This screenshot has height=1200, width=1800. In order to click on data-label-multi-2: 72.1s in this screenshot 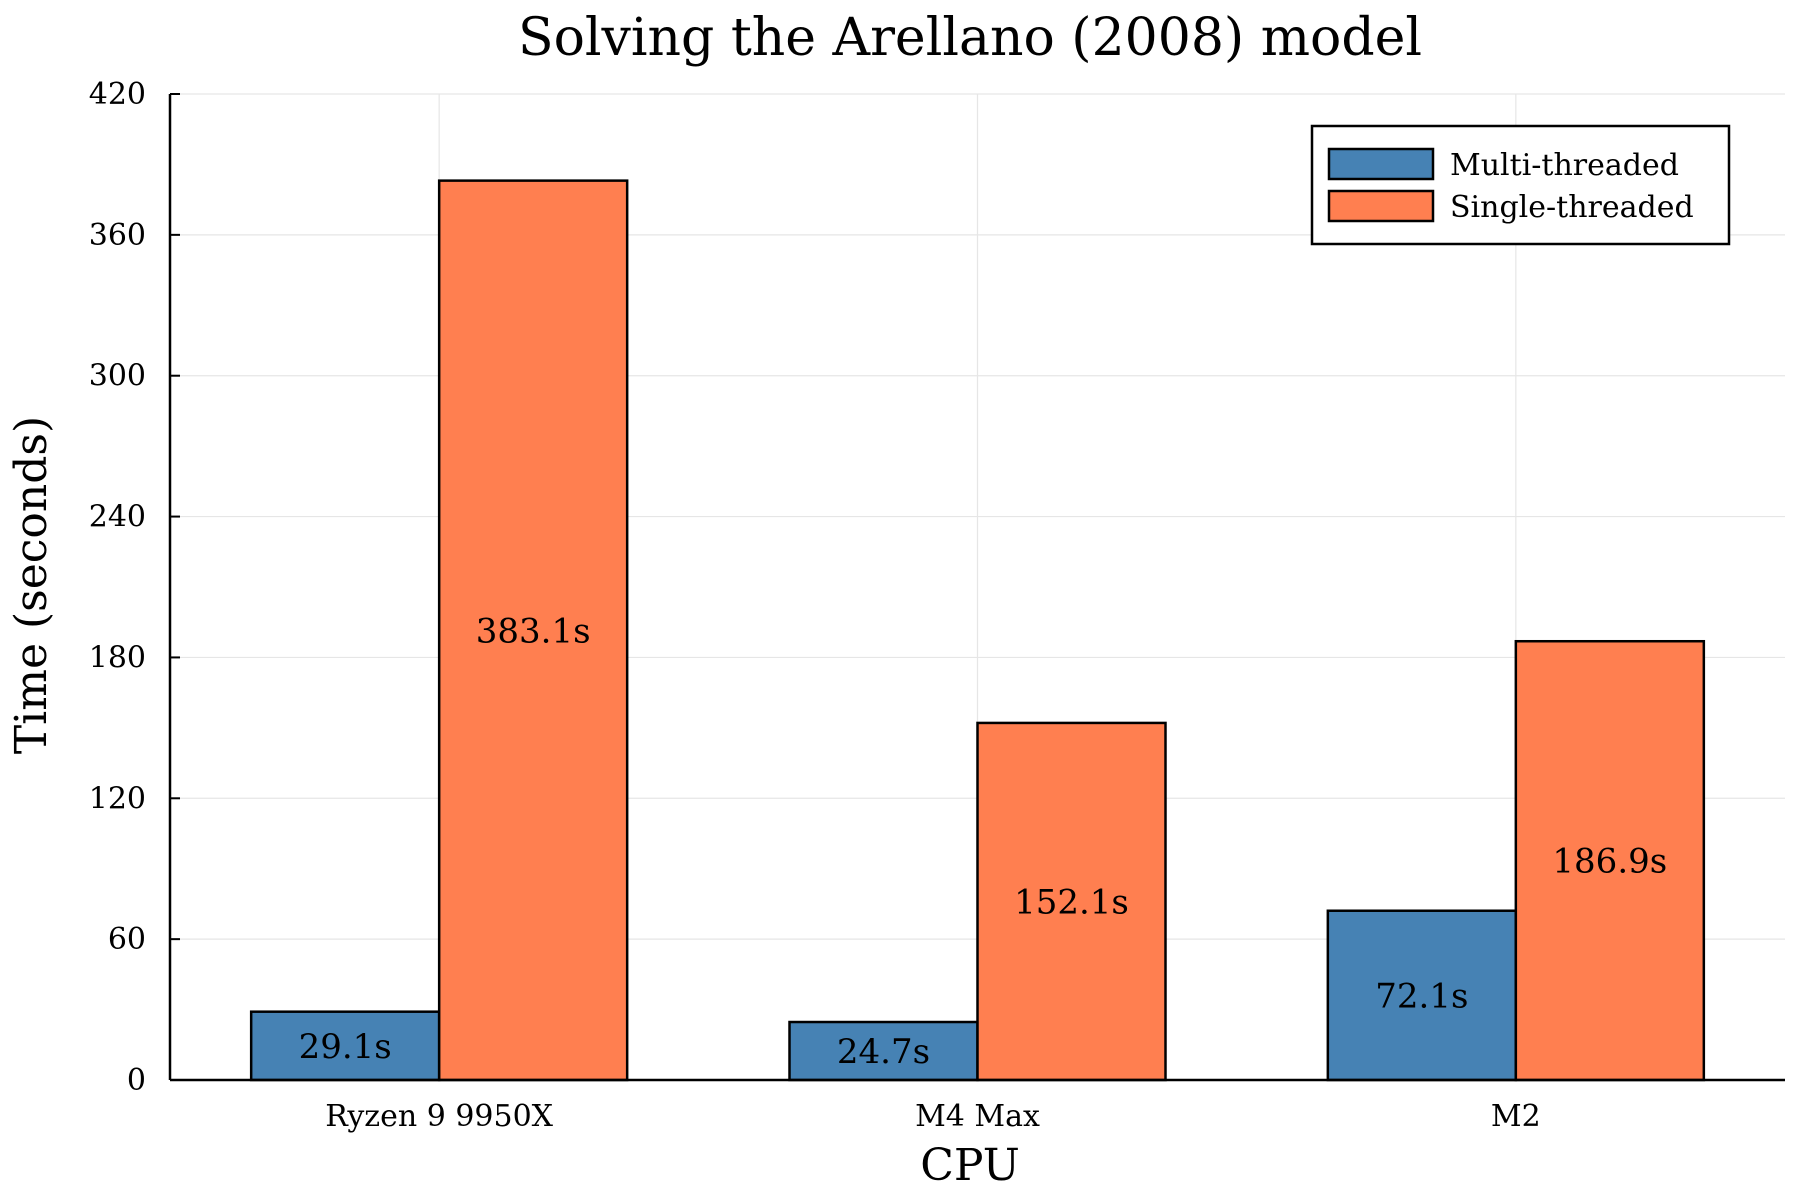, I will do `click(1421, 996)`.